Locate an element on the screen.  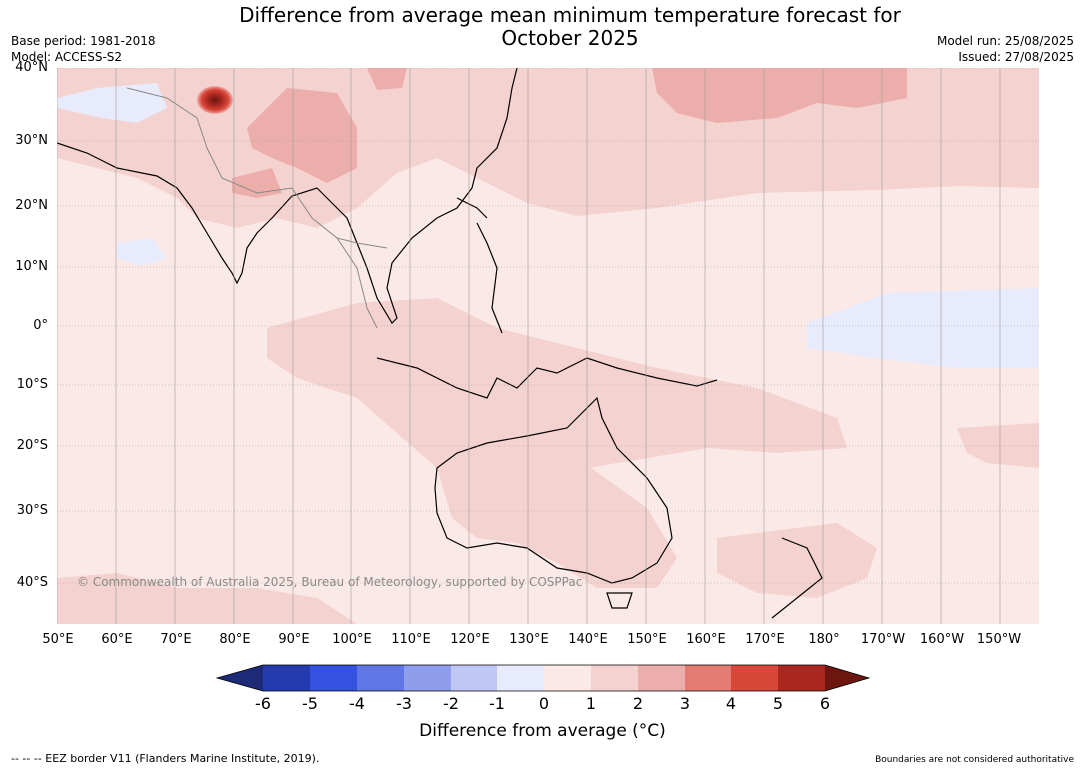
lat-label-40s: 40°S is located at coordinates (32, 582).